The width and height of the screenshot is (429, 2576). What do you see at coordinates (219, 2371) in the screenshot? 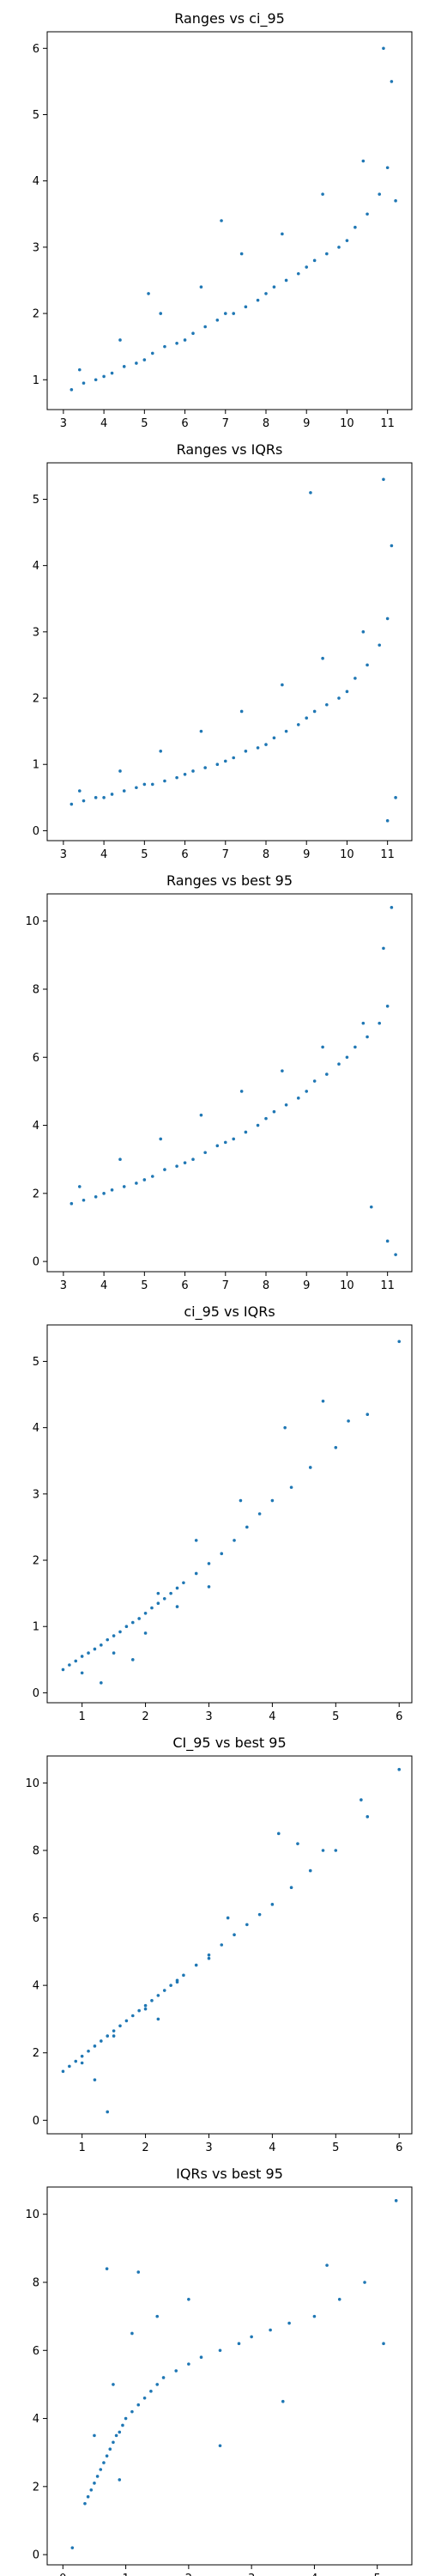
I see `chart-panel: IQRs vs best 95 0 1 2 3 4 5 0 2 4 6 8 10` at bounding box center [219, 2371].